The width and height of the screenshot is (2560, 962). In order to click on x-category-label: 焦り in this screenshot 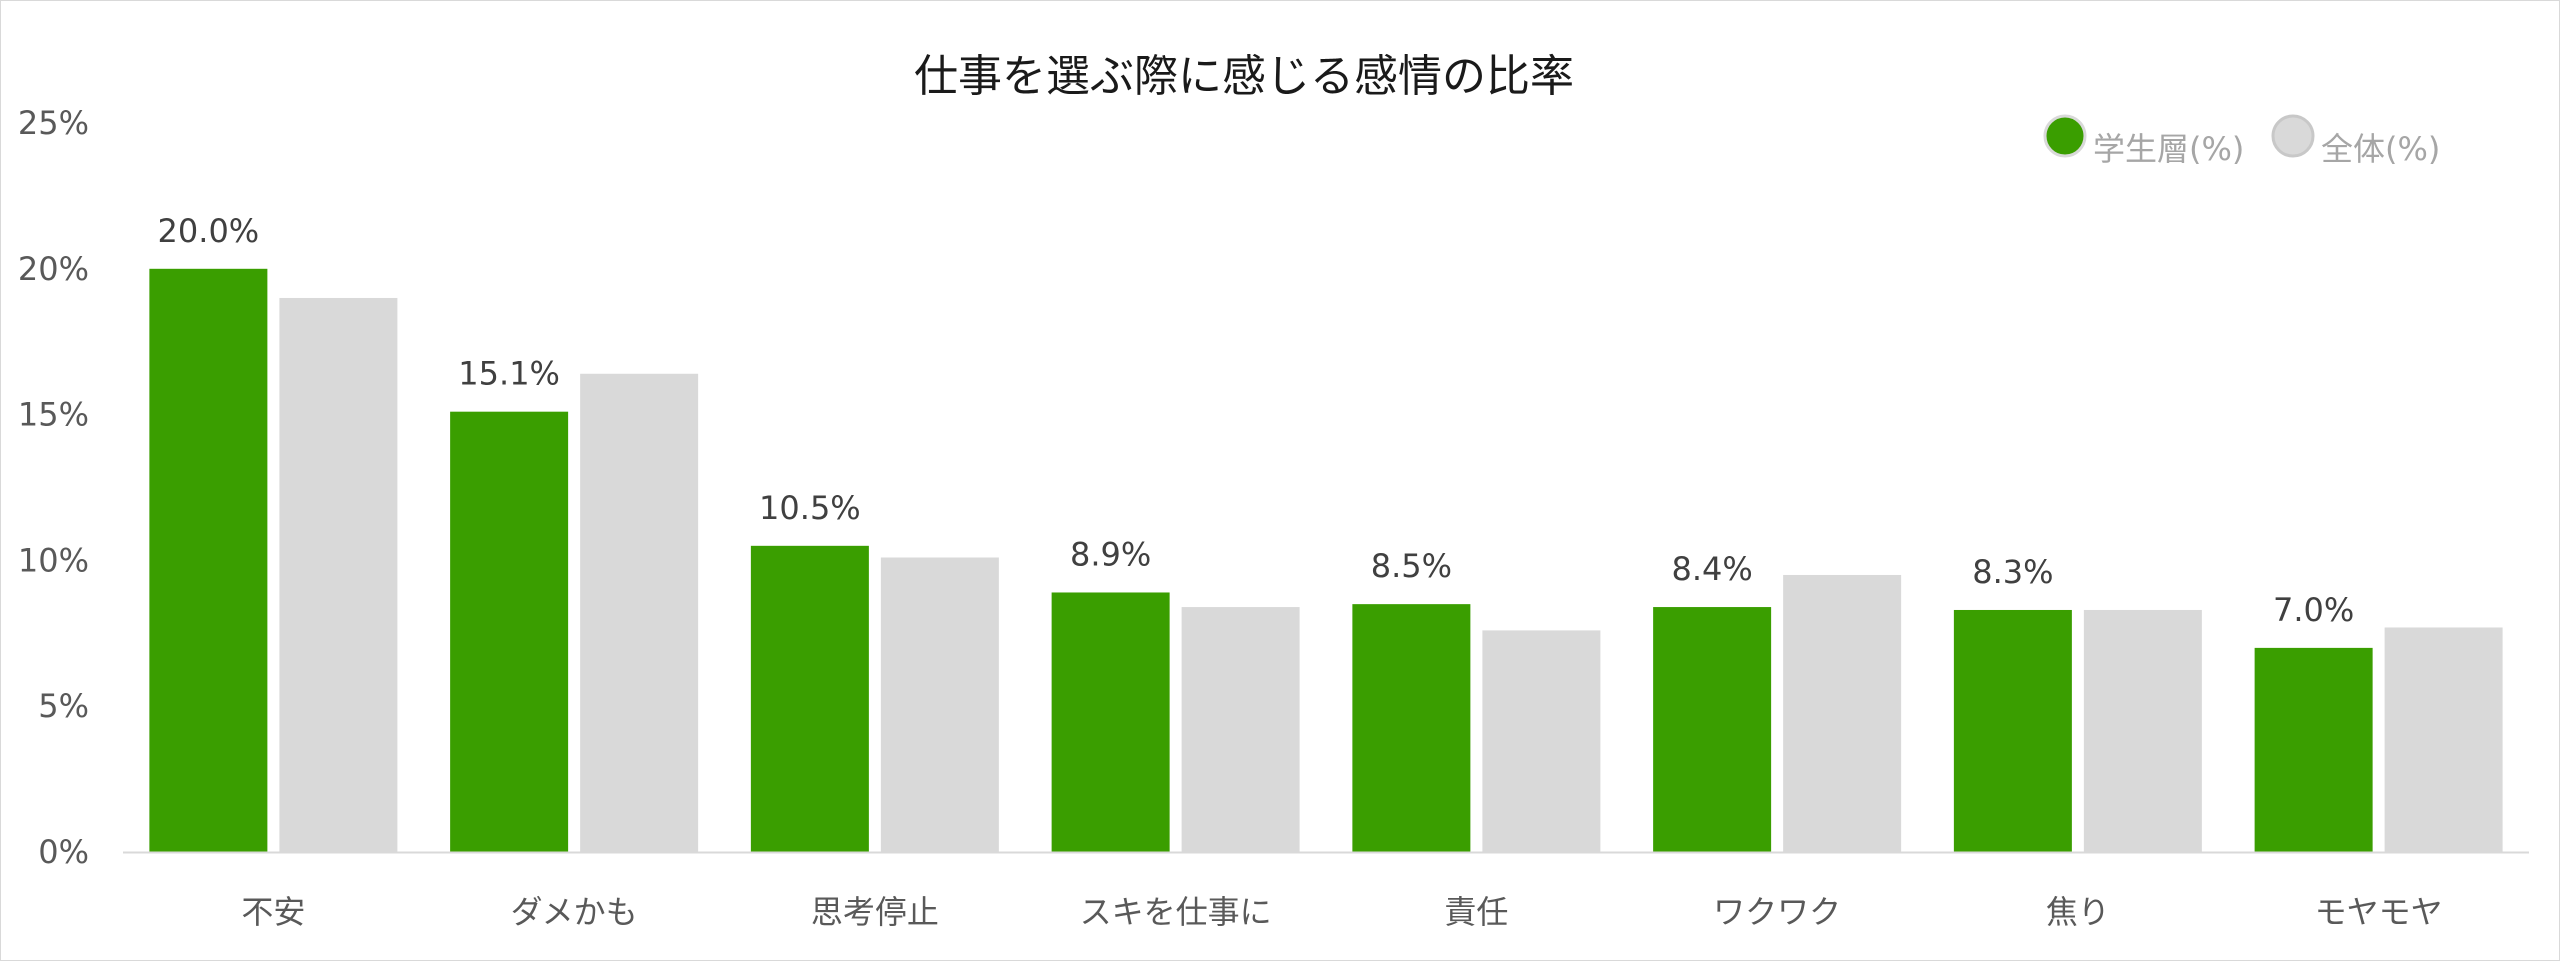, I will do `click(2078, 912)`.